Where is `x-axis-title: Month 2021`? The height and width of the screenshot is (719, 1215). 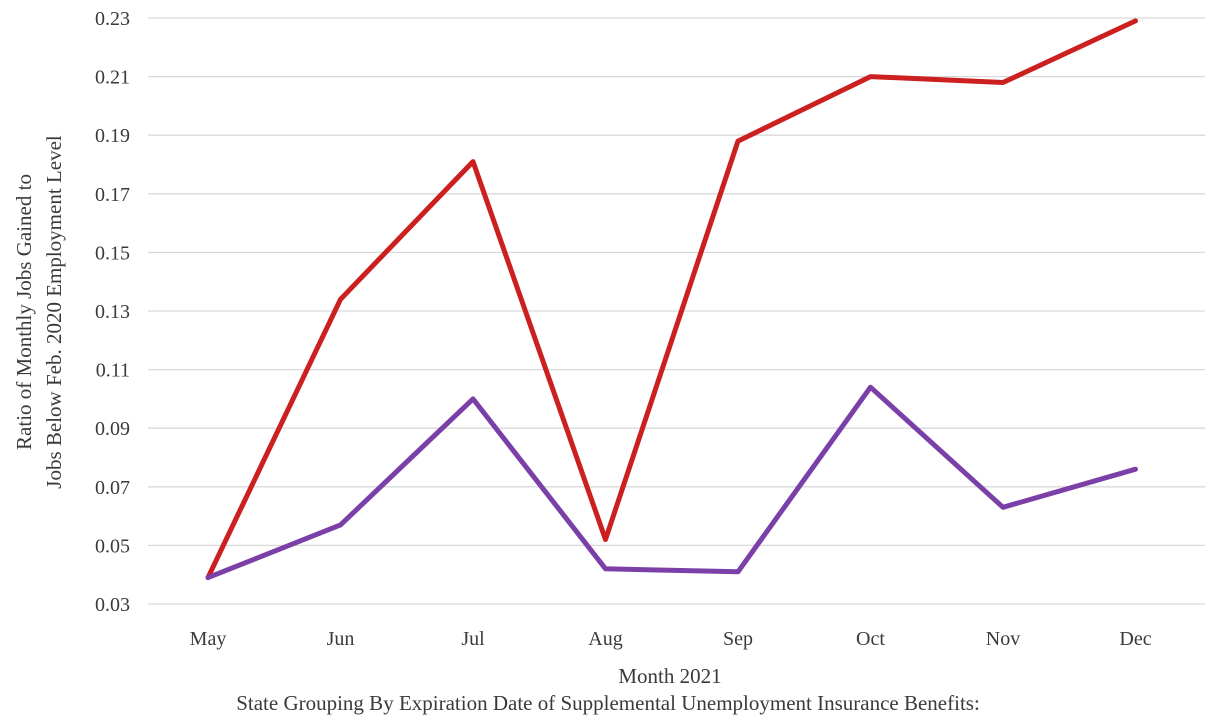 x-axis-title: Month 2021 is located at coordinates (669, 676).